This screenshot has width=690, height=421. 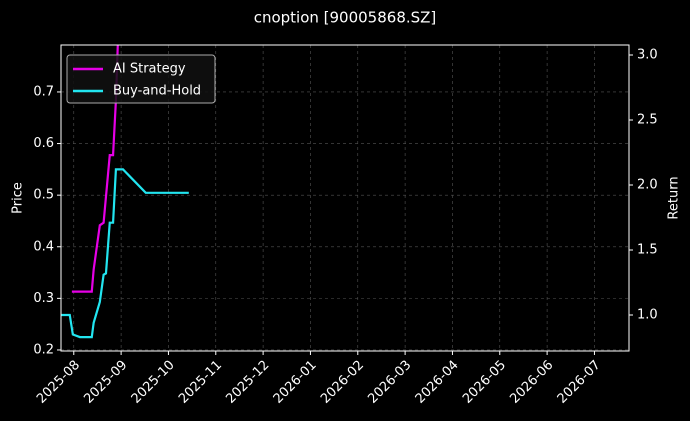 What do you see at coordinates (647, 55) in the screenshot?
I see `y2-tick-label: 3.0` at bounding box center [647, 55].